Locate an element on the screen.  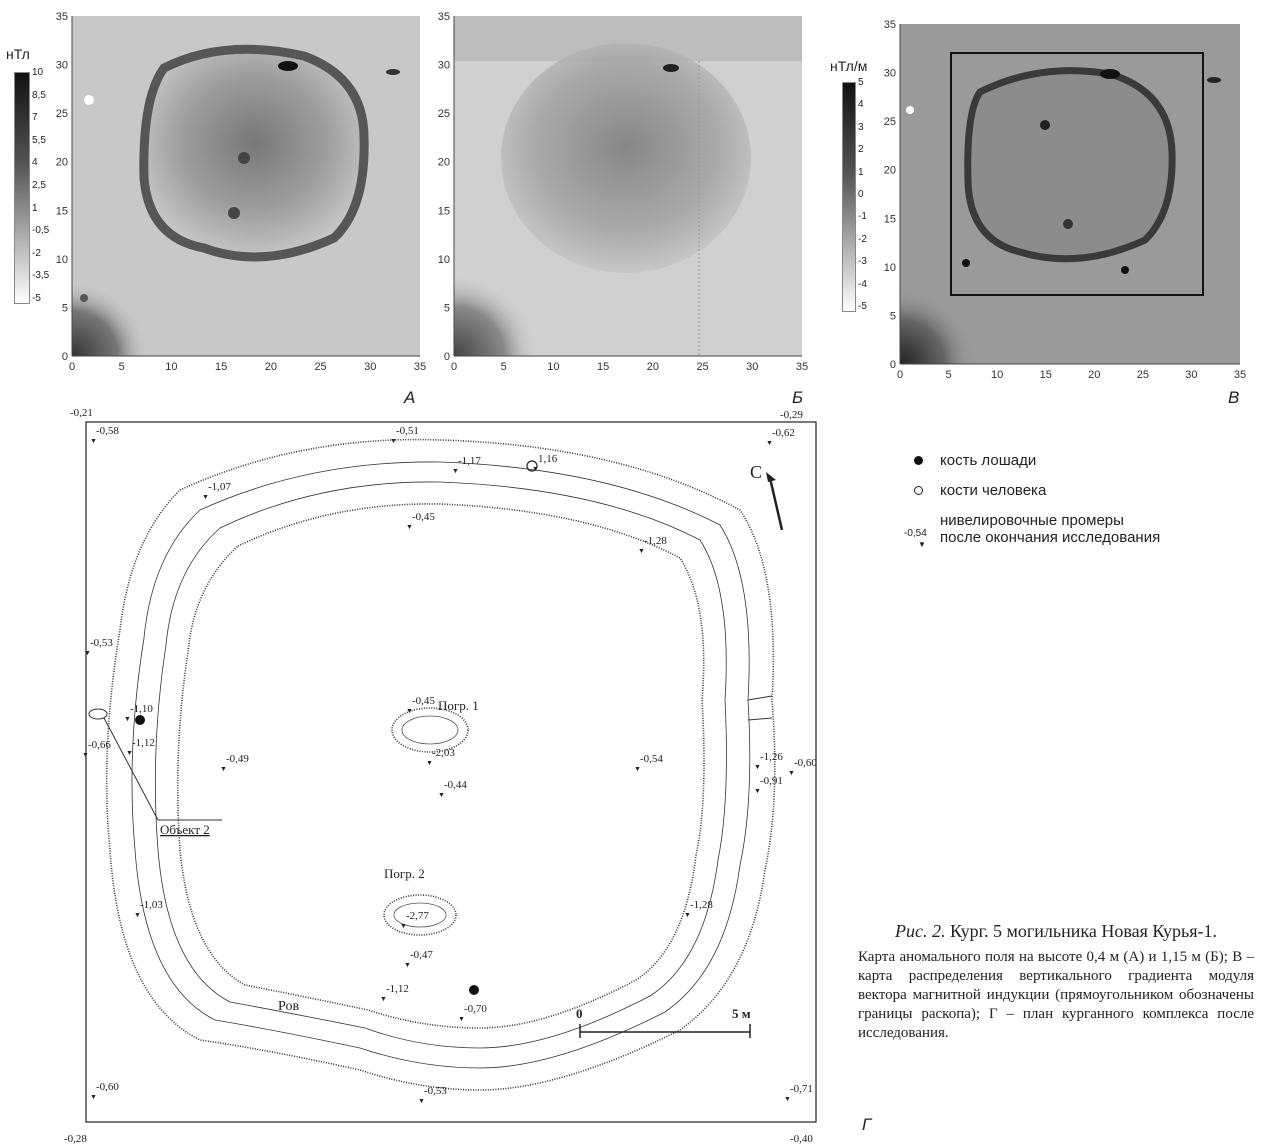
svg-text: -0,28 is located at coordinates (75, 1139).